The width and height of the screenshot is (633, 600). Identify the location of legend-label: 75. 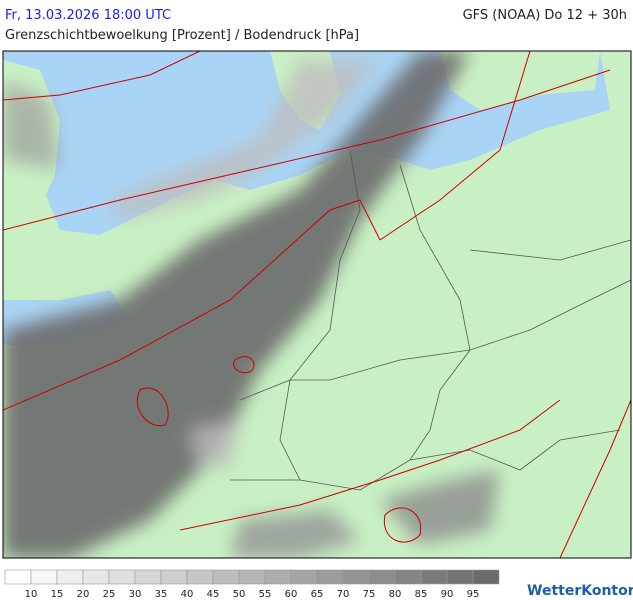
(369, 594).